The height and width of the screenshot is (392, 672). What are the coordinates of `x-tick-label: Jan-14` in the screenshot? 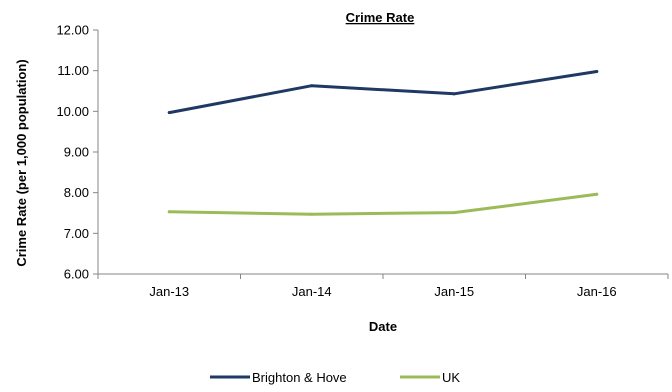 It's located at (312, 291).